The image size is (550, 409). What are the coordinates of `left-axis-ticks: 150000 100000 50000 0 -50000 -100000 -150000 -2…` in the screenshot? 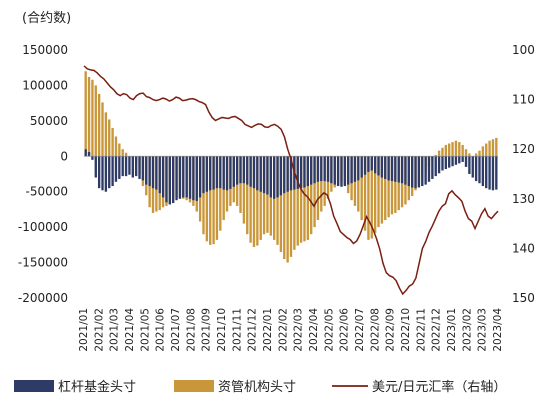 It's located at (43, 174).